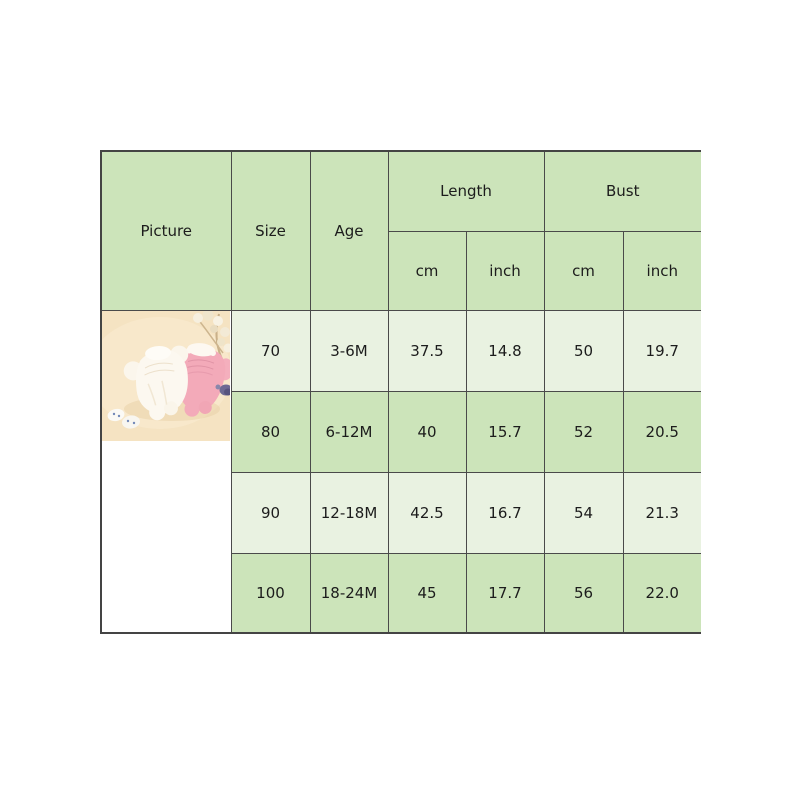  I want to click on cell-age: 18-24M, so click(349, 593).